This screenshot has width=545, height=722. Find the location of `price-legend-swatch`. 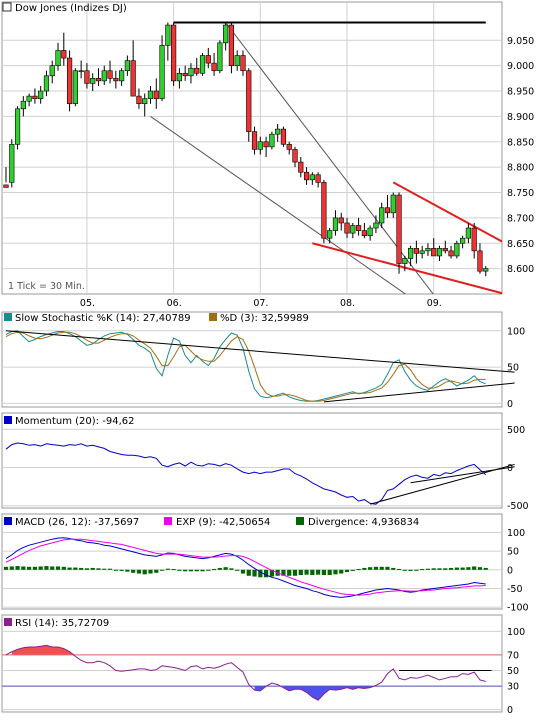

price-legend-swatch is located at coordinates (7, 7).